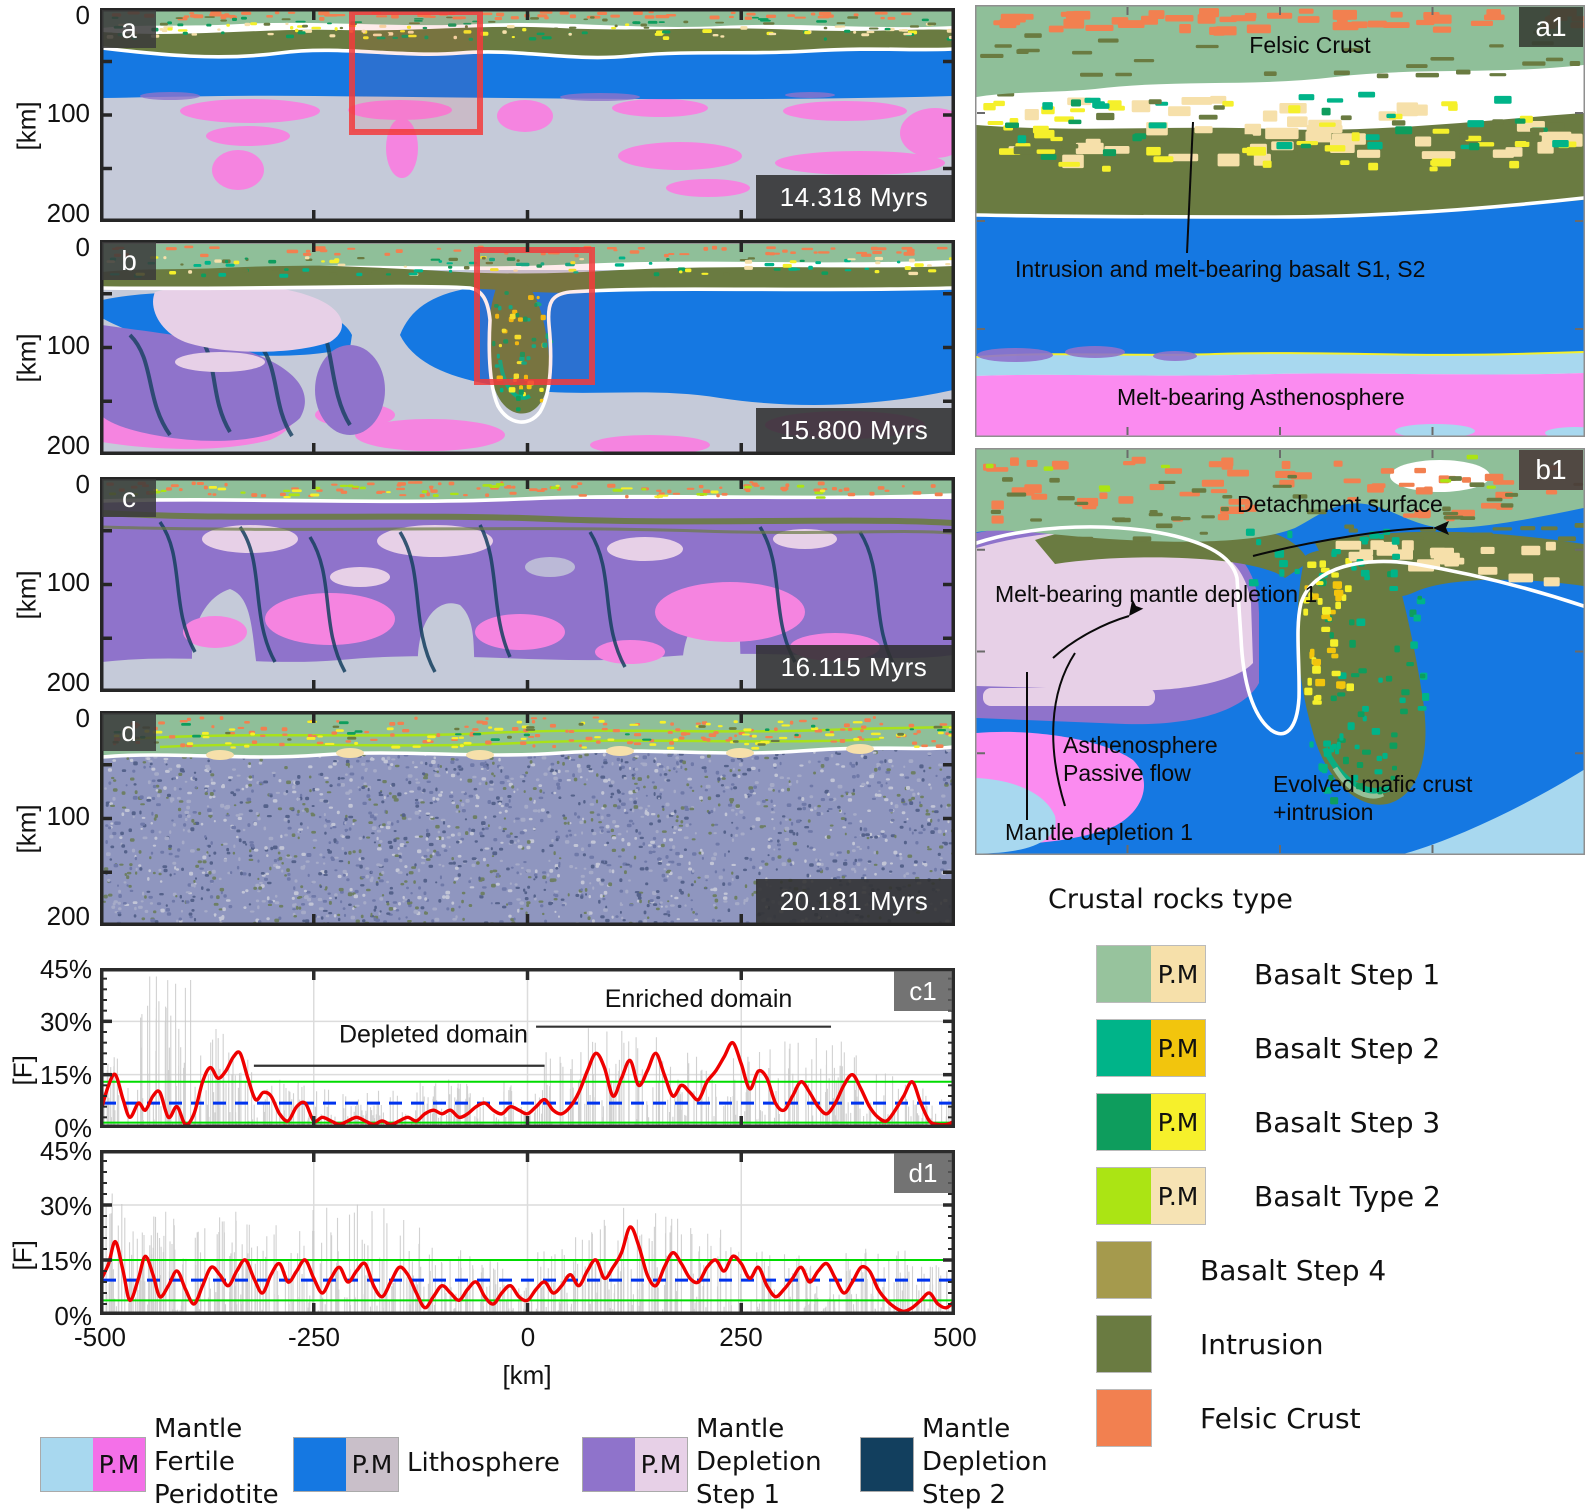 The height and width of the screenshot is (1512, 1590). What do you see at coordinates (68, 916) in the screenshot?
I see `panel-d-ytick-200: 200` at bounding box center [68, 916].